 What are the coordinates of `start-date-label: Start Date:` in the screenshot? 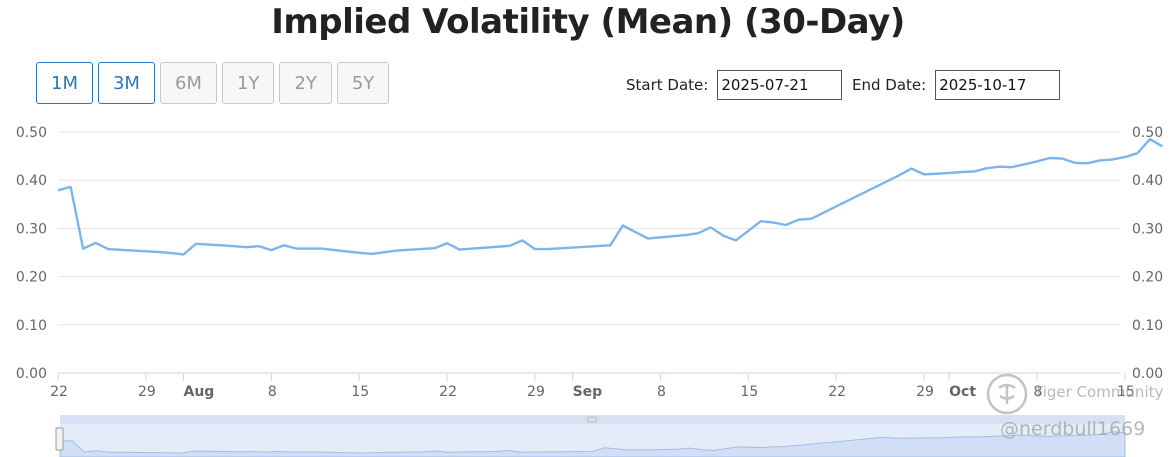 It's located at (667, 85).